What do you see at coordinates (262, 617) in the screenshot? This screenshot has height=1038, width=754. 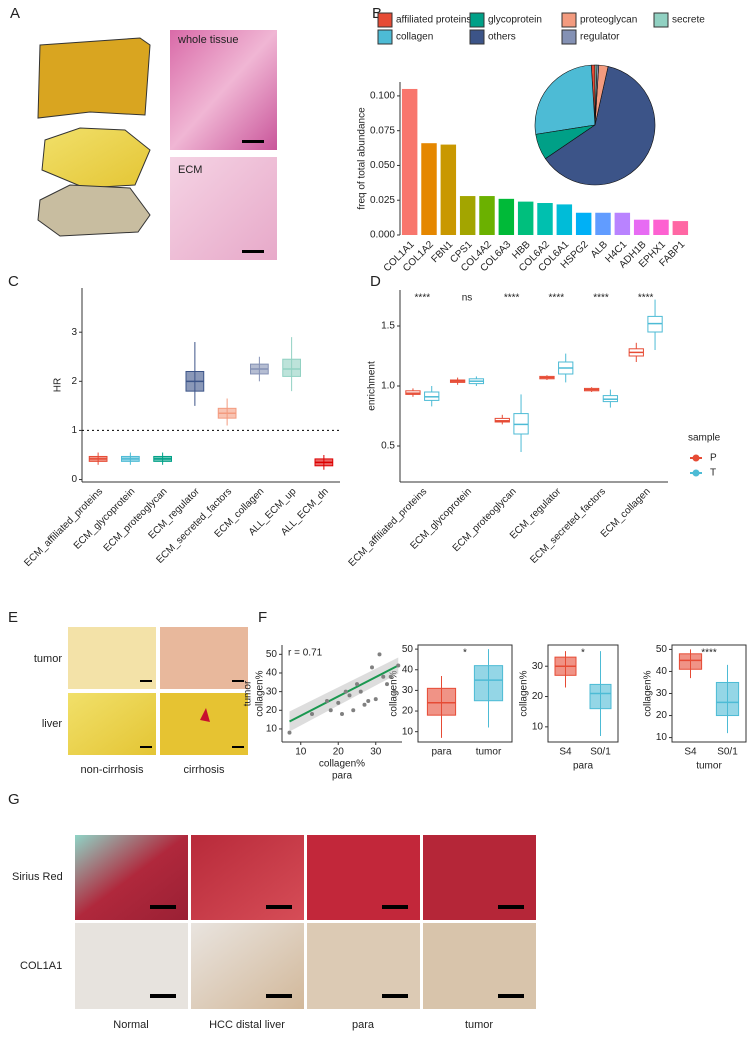 I see `panel-label: F` at bounding box center [262, 617].